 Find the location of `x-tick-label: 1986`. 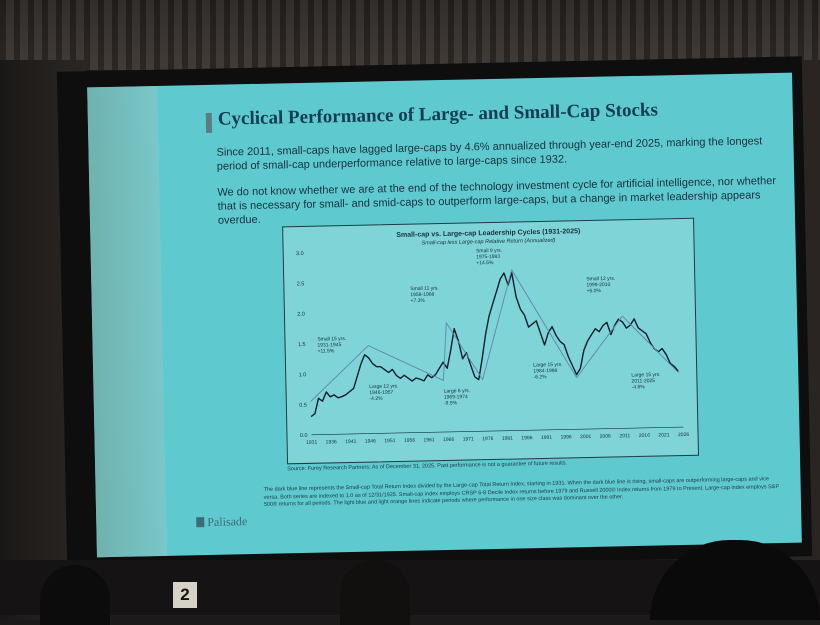

x-tick-label: 1986 is located at coordinates (526, 438).